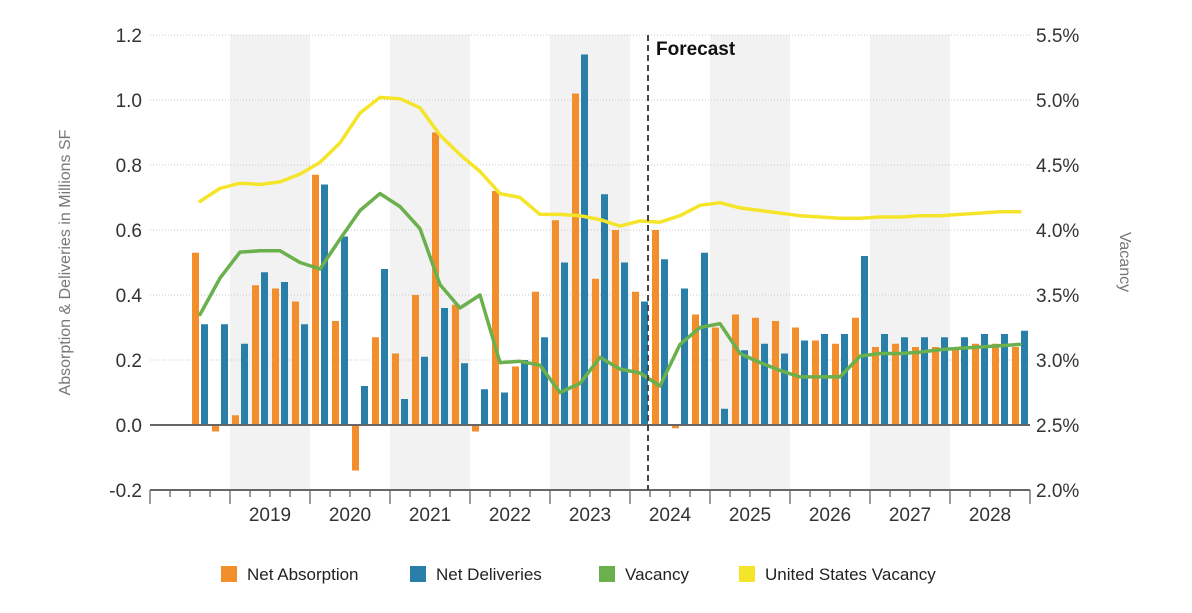 This screenshot has height=613, width=1192. Describe the element at coordinates (1057, 231) in the screenshot. I see `y2-tick-label: 4.0%` at that location.